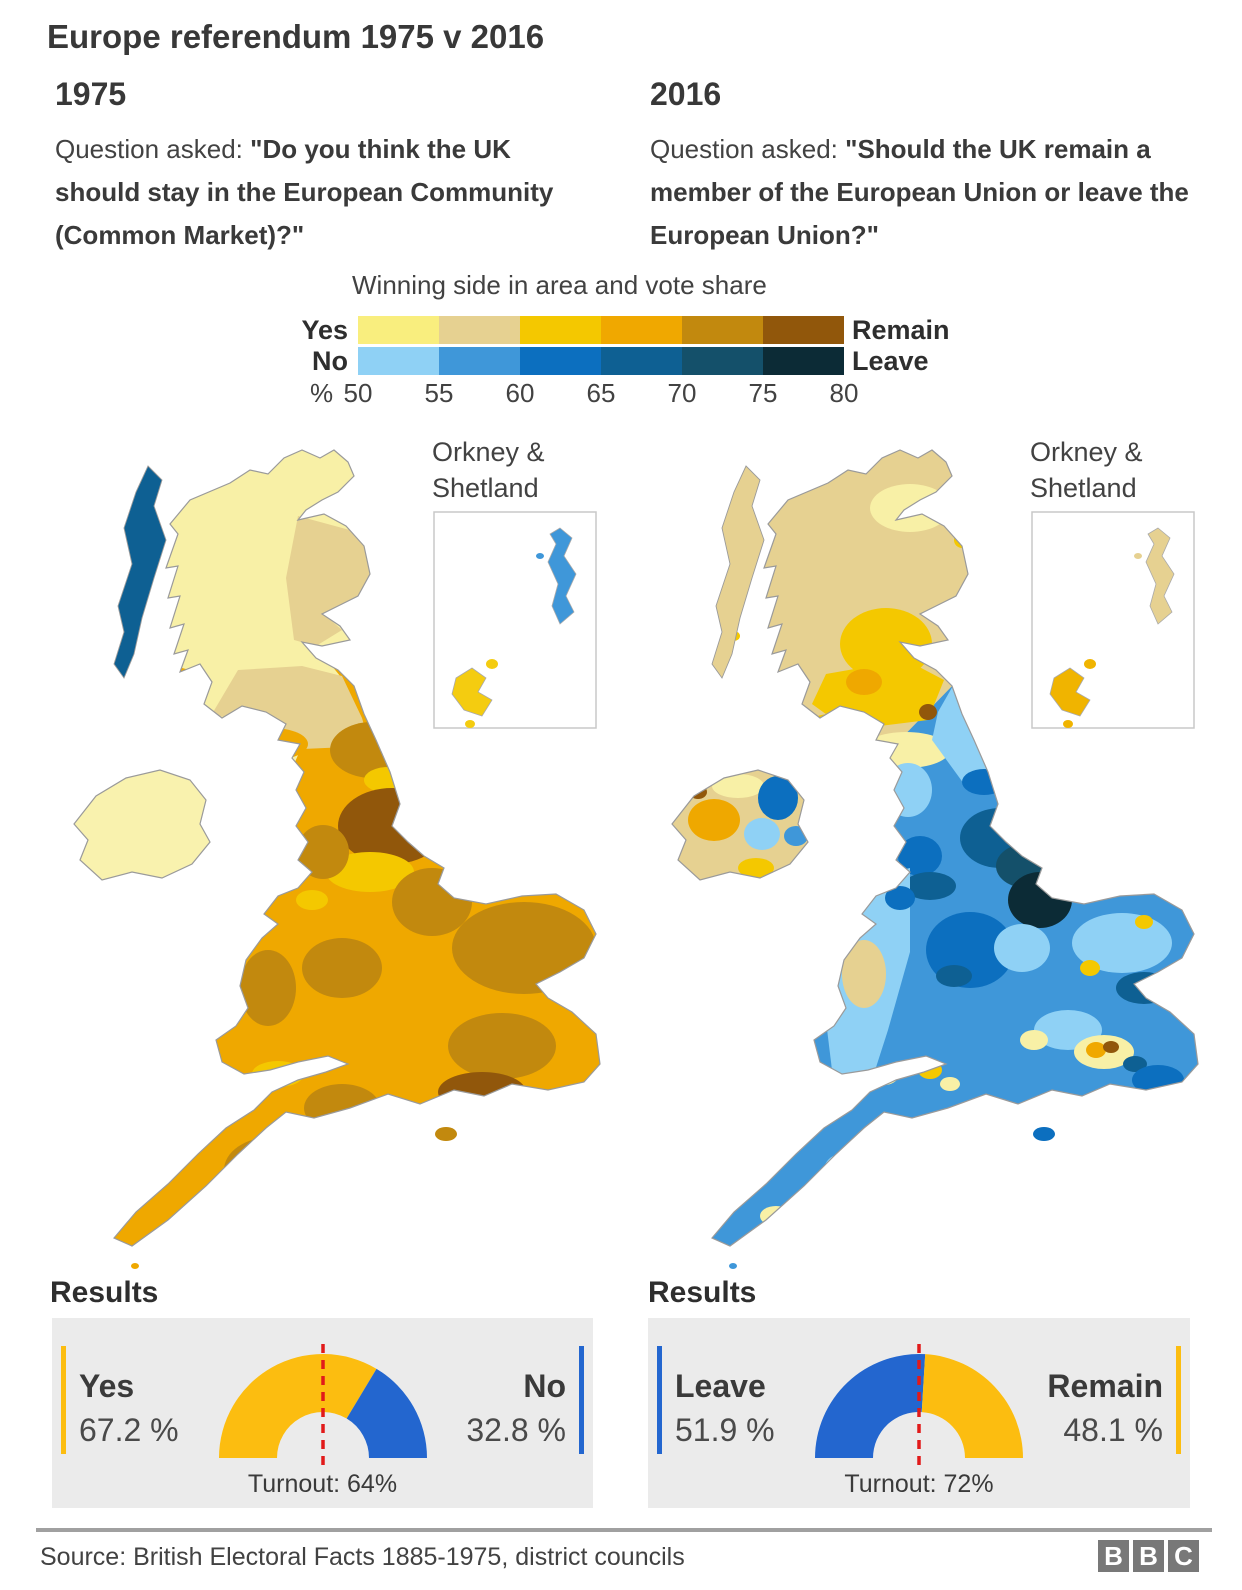  Describe the element at coordinates (624, 1530) in the screenshot. I see `footer-rule` at that location.